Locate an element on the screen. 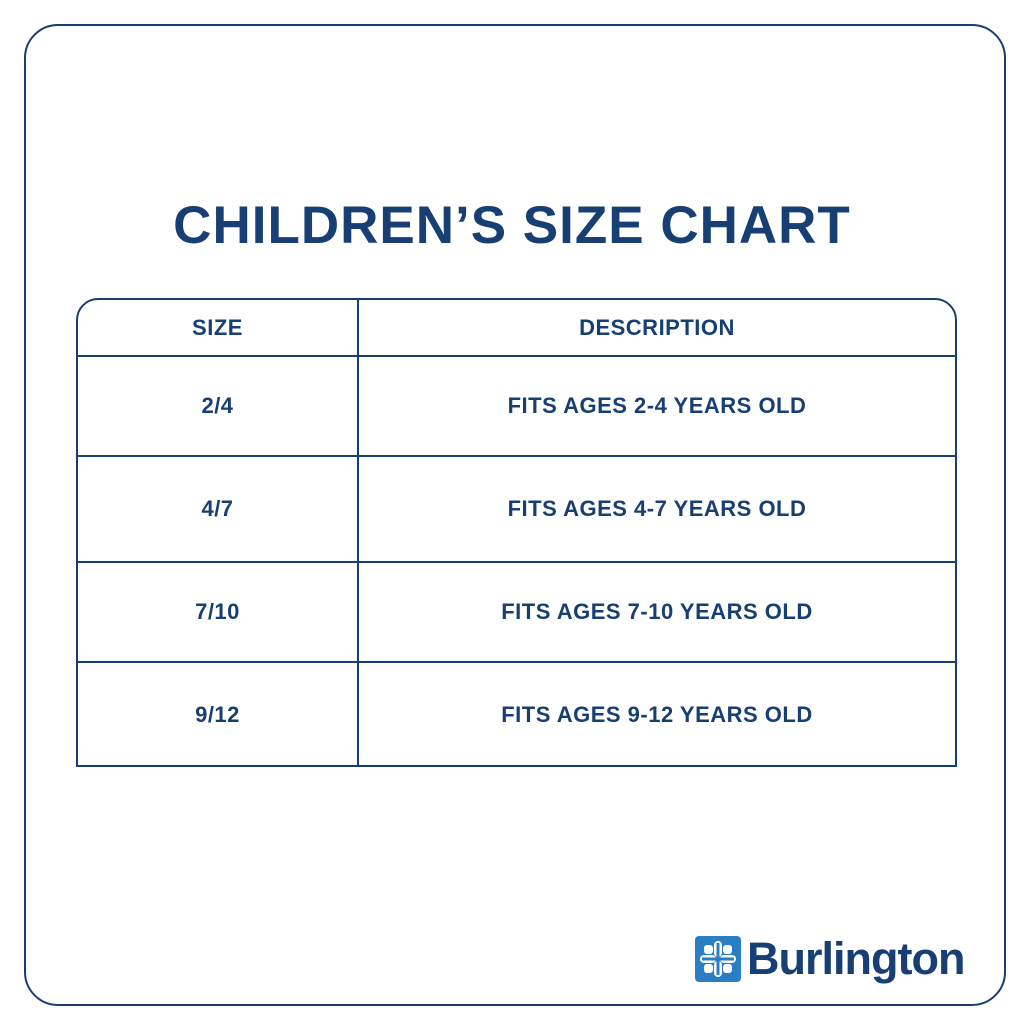 The image size is (1024, 1024). table-header-row: SIZE DESCRIPTION is located at coordinates (516, 328).